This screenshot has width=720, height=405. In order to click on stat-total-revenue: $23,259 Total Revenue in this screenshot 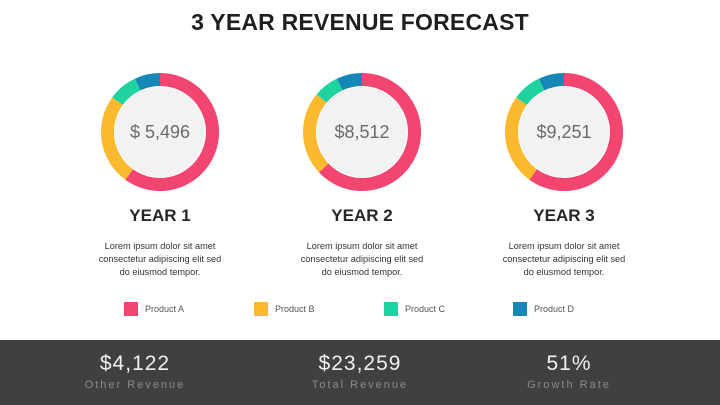, I will do `click(360, 371)`.